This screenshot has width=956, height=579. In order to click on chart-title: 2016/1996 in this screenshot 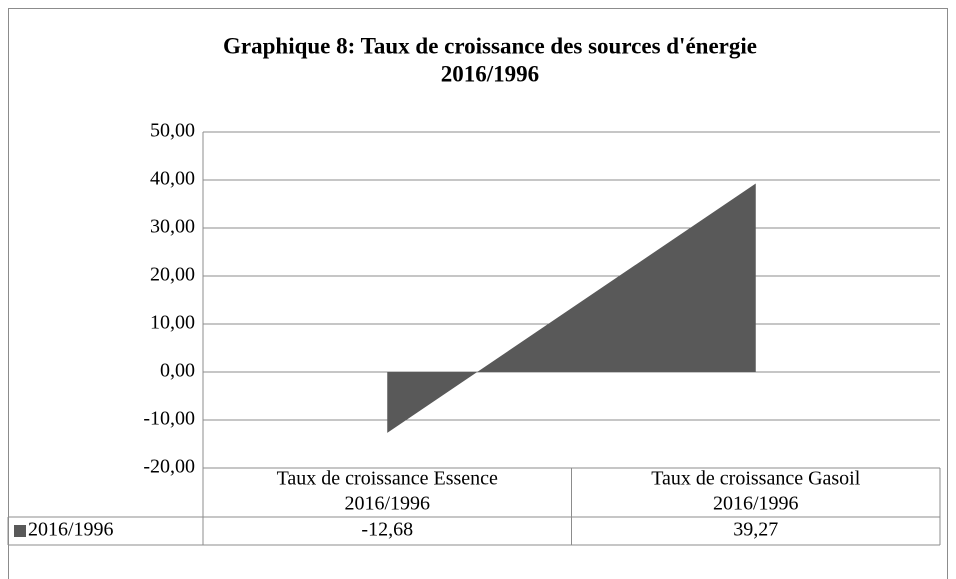, I will do `click(490, 73)`.